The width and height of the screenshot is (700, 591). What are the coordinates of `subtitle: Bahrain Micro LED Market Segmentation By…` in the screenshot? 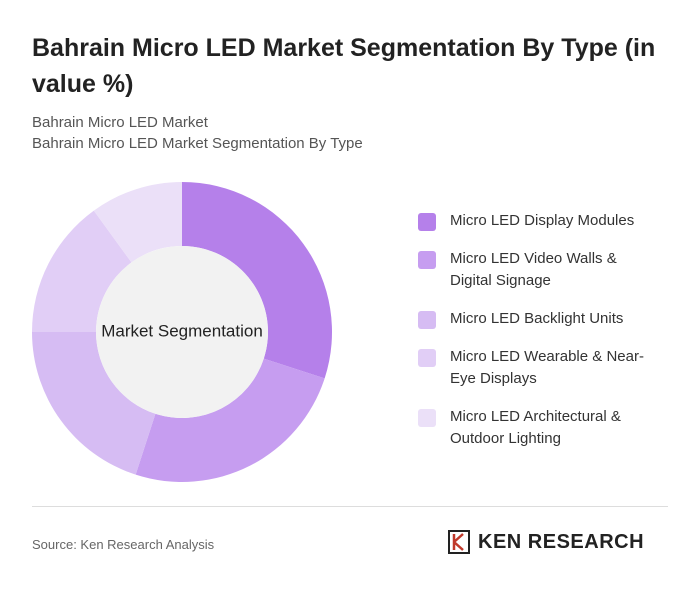 It's located at (197, 143).